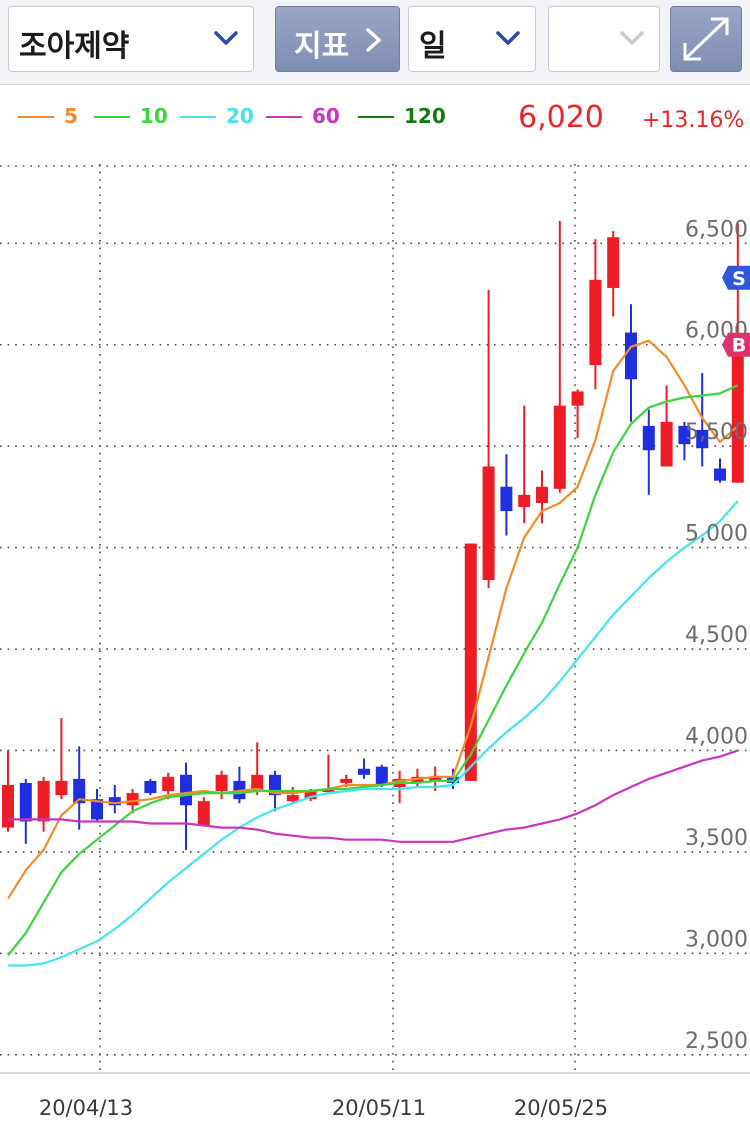 Image resolution: width=750 pixels, height=1139 pixels. Describe the element at coordinates (716, 635) in the screenshot. I see `y-tick-label: 4,500` at that location.